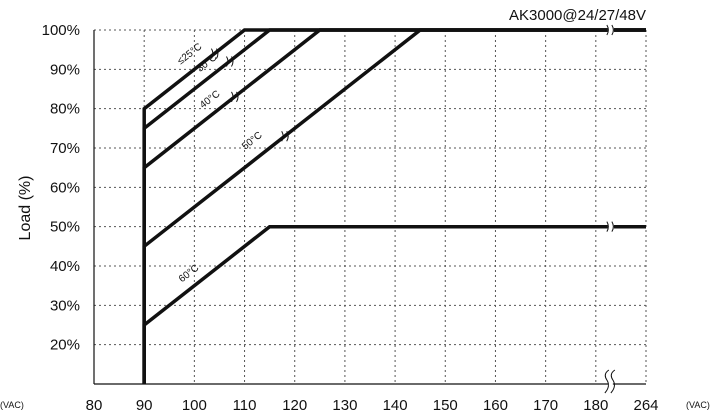  I want to click on x-unit-left: (VAC), so click(12, 405).